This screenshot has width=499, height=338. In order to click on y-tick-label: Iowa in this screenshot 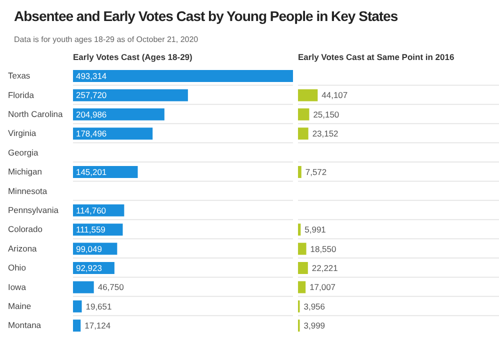, I will do `click(17, 287)`.